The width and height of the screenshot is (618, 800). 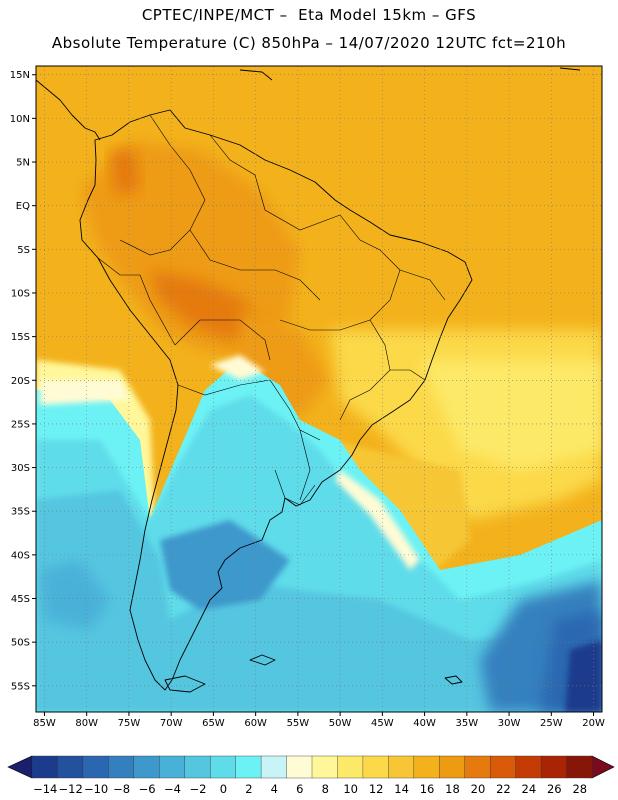 I want to click on lat-label: 10N, so click(x=20, y=119).